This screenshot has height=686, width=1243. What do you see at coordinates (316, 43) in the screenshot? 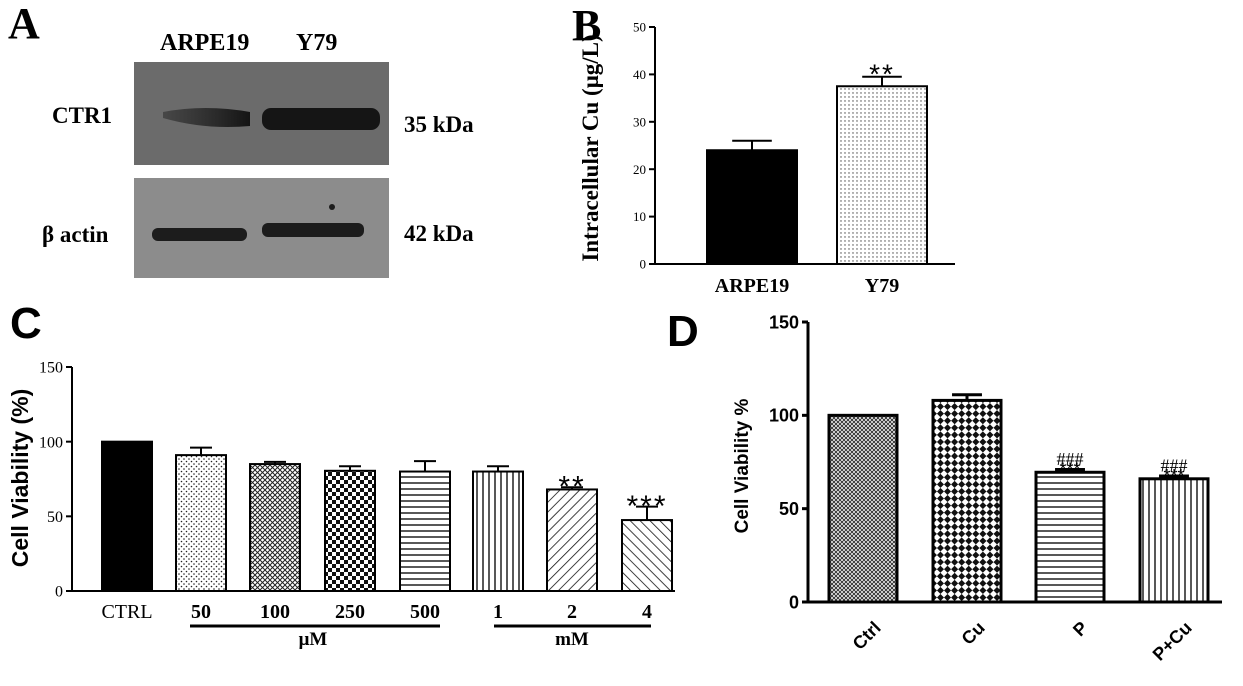
I see `lane-label-y79: Y79` at bounding box center [316, 43].